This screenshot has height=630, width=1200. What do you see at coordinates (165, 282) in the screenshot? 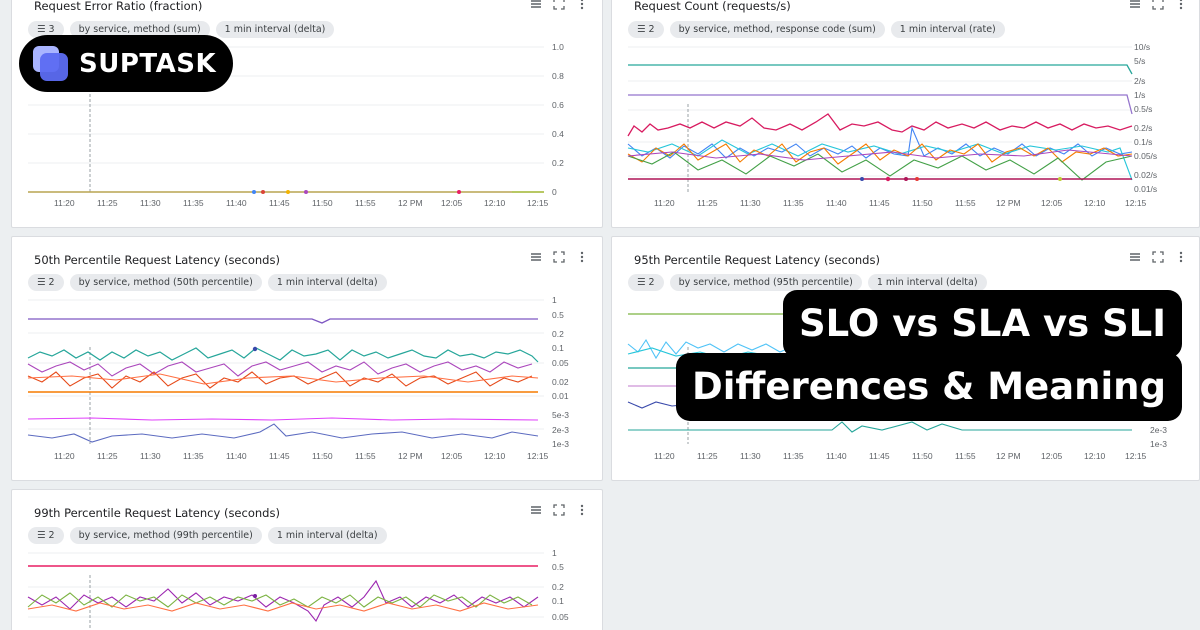
I see `group-by-chip: by service, method (50th percentile)` at bounding box center [165, 282].